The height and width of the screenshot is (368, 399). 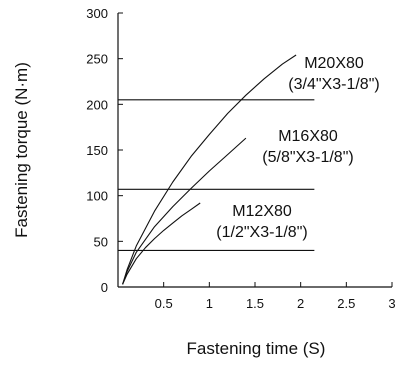 I want to click on curve-label: (3/4"X3-1/8"), so click(x=333, y=84).